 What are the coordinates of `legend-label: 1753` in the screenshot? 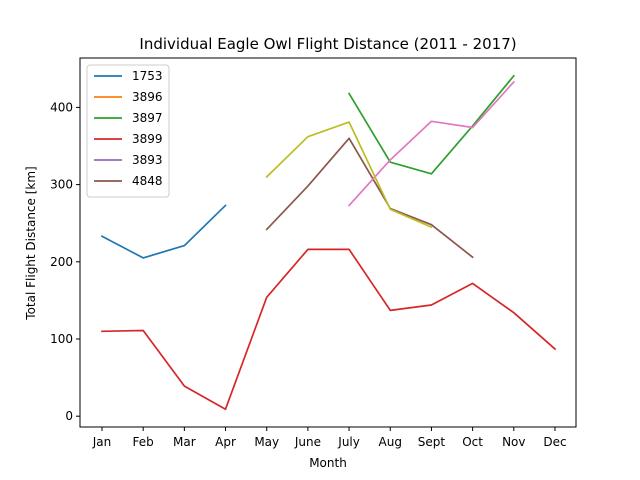 It's located at (147, 76).